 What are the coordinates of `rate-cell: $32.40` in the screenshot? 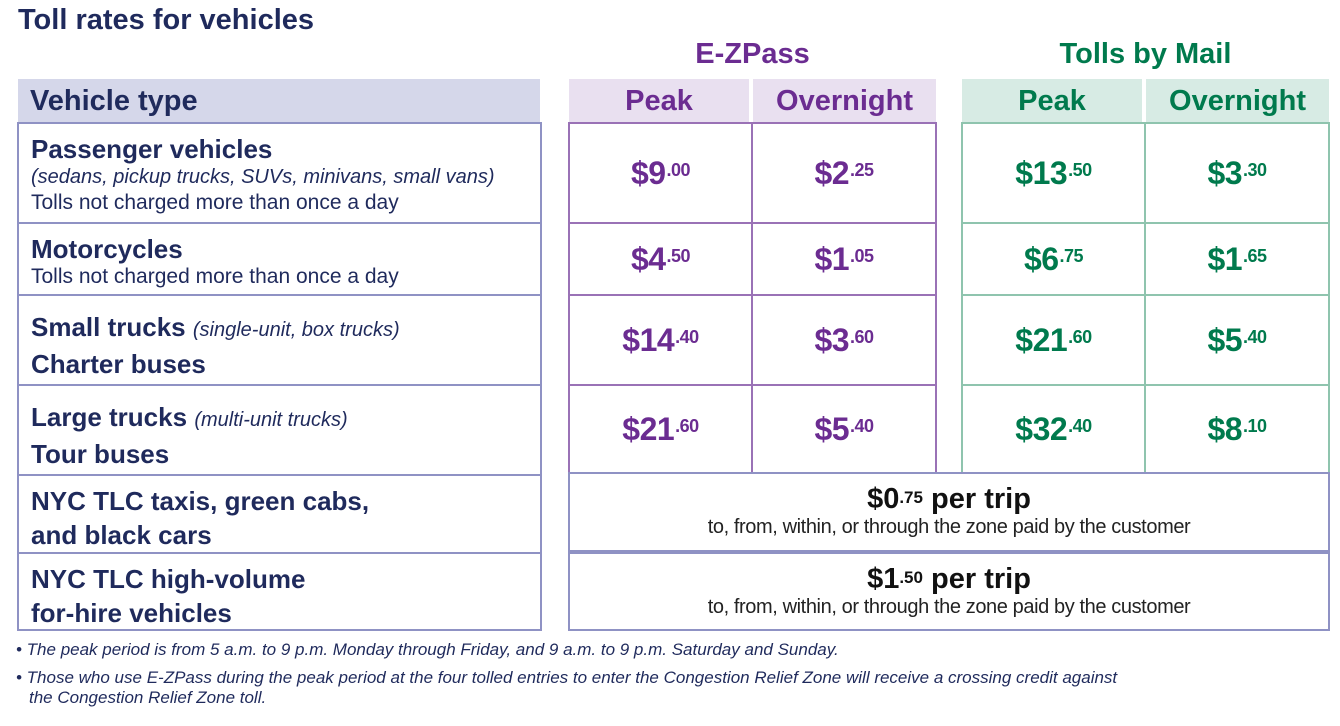 It's located at (1053, 428).